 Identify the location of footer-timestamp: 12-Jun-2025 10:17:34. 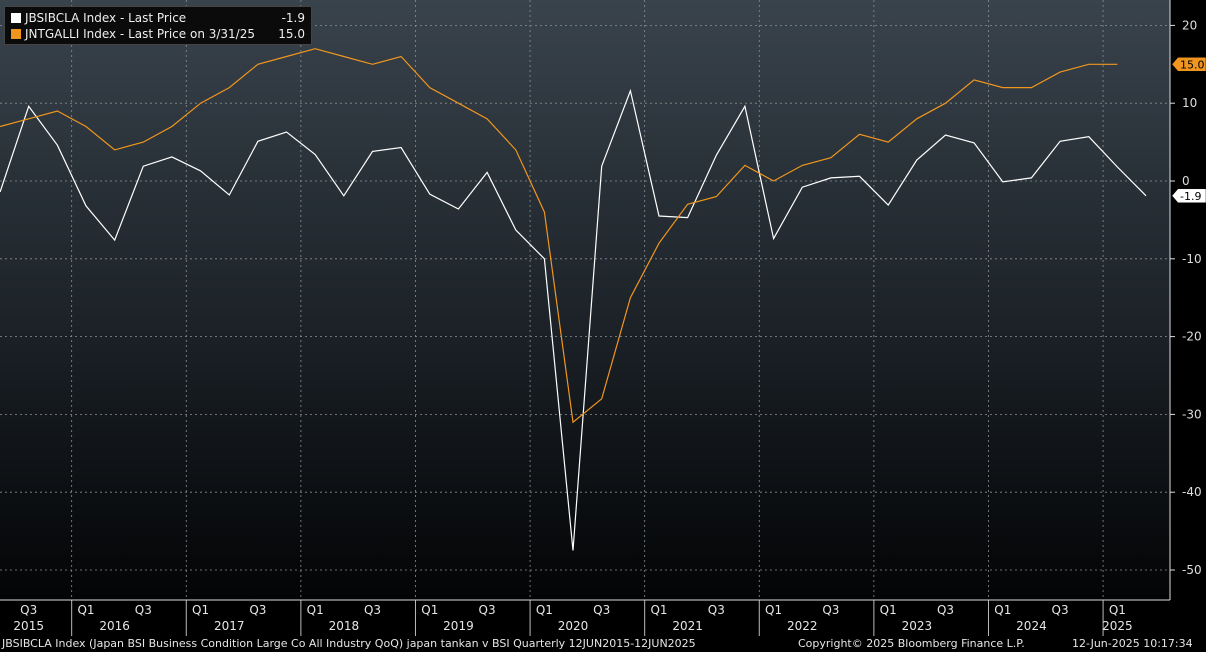
(1132, 643).